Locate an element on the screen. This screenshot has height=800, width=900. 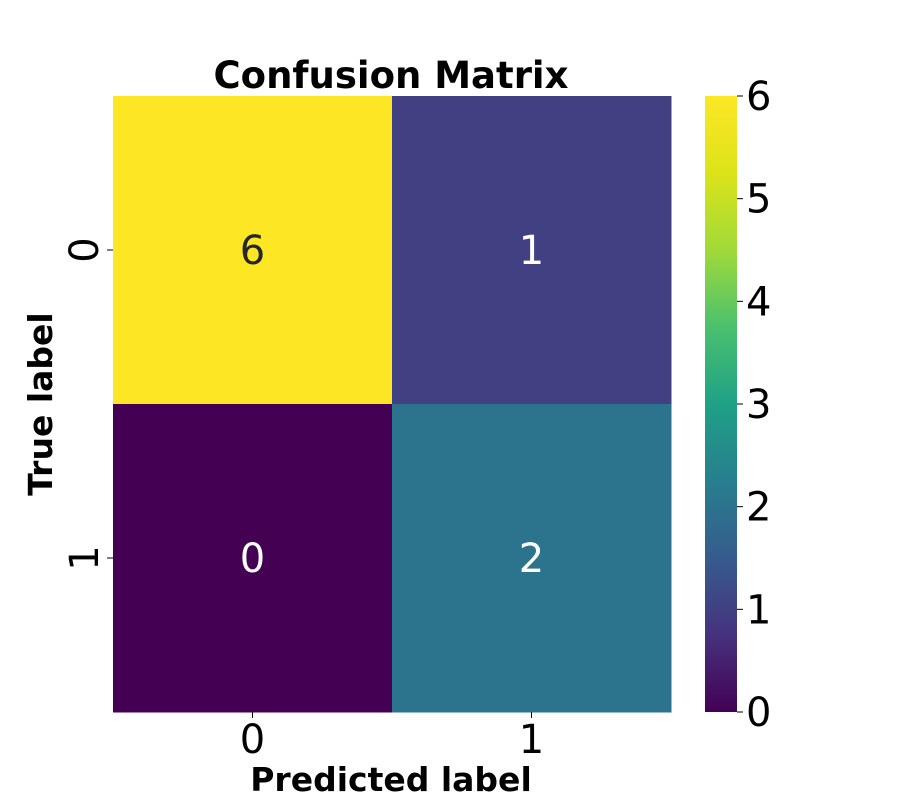
colorbar: 0 1 2 3 4 5 6 is located at coordinates (738, 405).